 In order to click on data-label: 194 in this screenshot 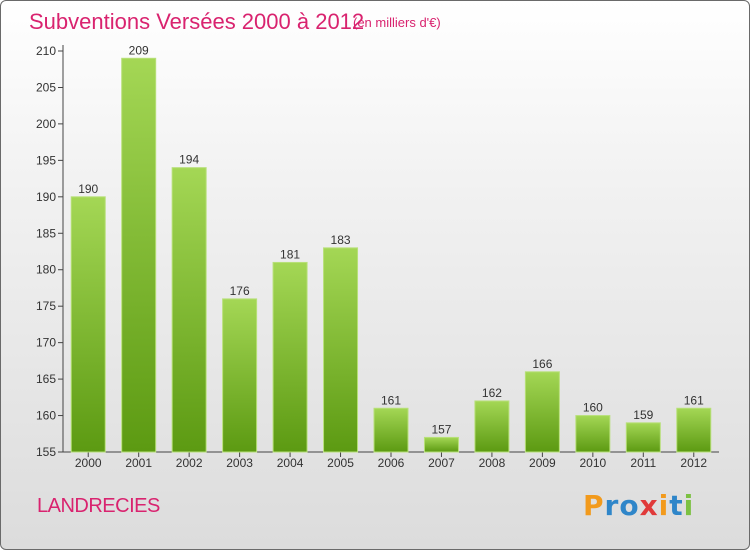, I will do `click(189, 160)`.